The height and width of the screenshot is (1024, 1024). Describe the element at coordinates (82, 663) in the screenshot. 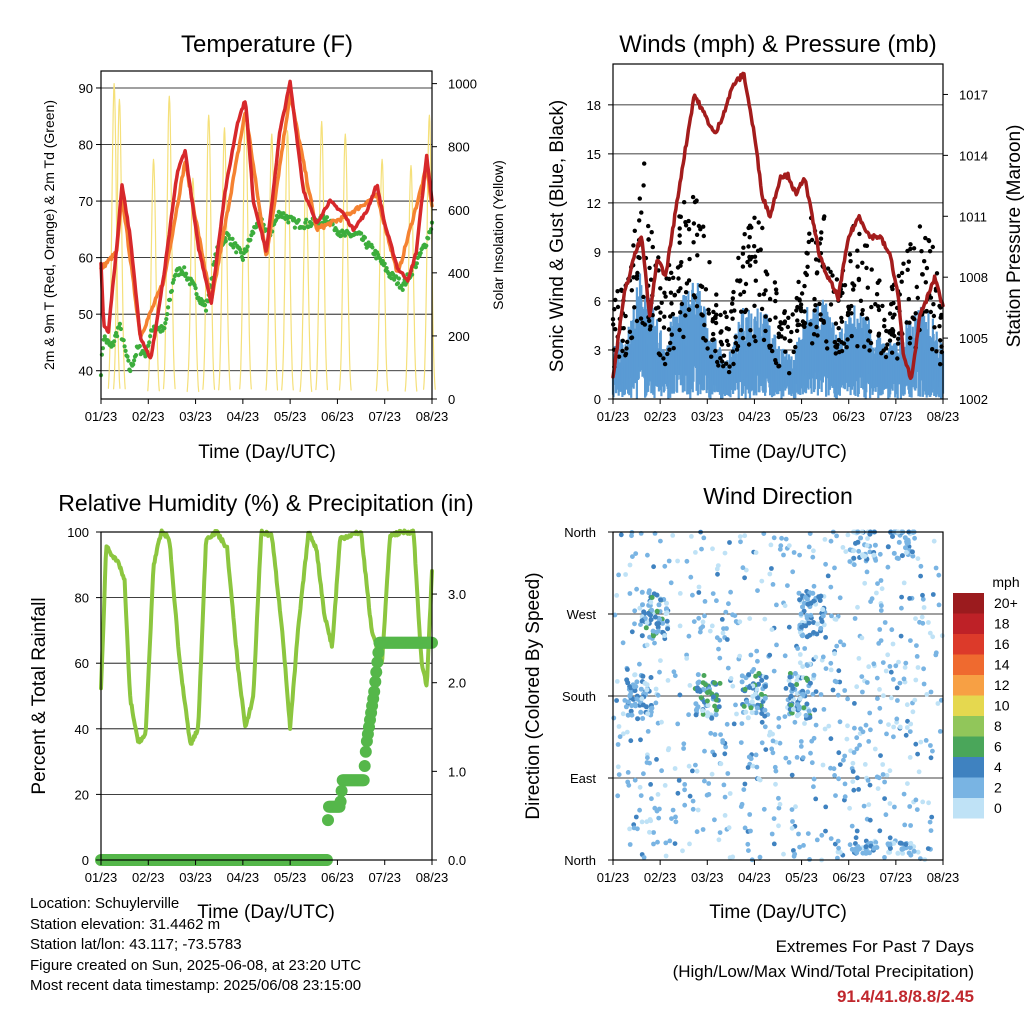

I see `y-tick-label: 60` at that location.